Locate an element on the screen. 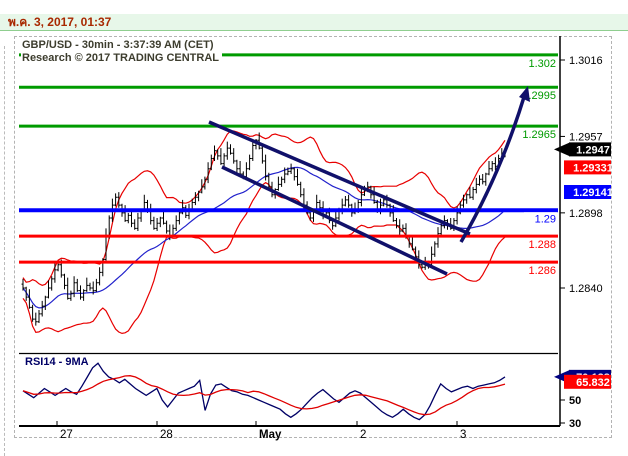 The width and height of the screenshot is (628, 456). price-tick-label: 1.2898 is located at coordinates (586, 214).